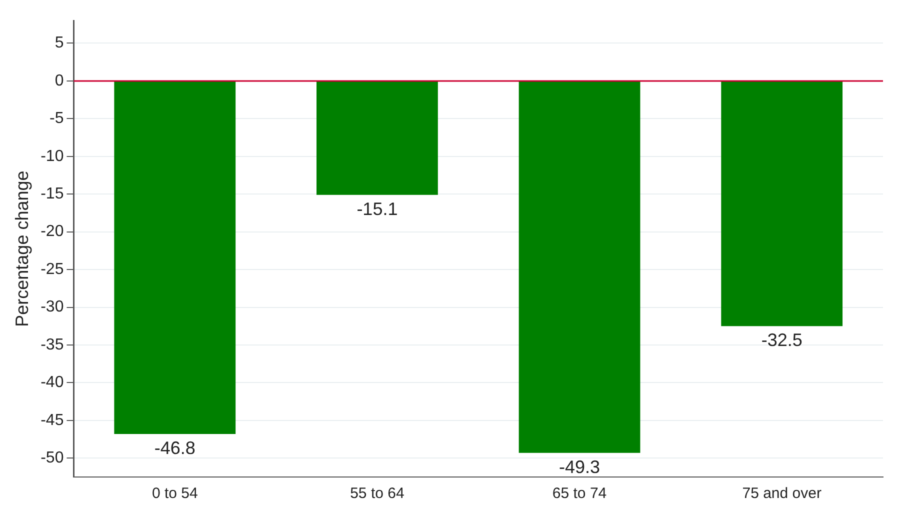 The height and width of the screenshot is (519, 901). What do you see at coordinates (52, 156) in the screenshot?
I see `y-tick-label: -10` at bounding box center [52, 156].